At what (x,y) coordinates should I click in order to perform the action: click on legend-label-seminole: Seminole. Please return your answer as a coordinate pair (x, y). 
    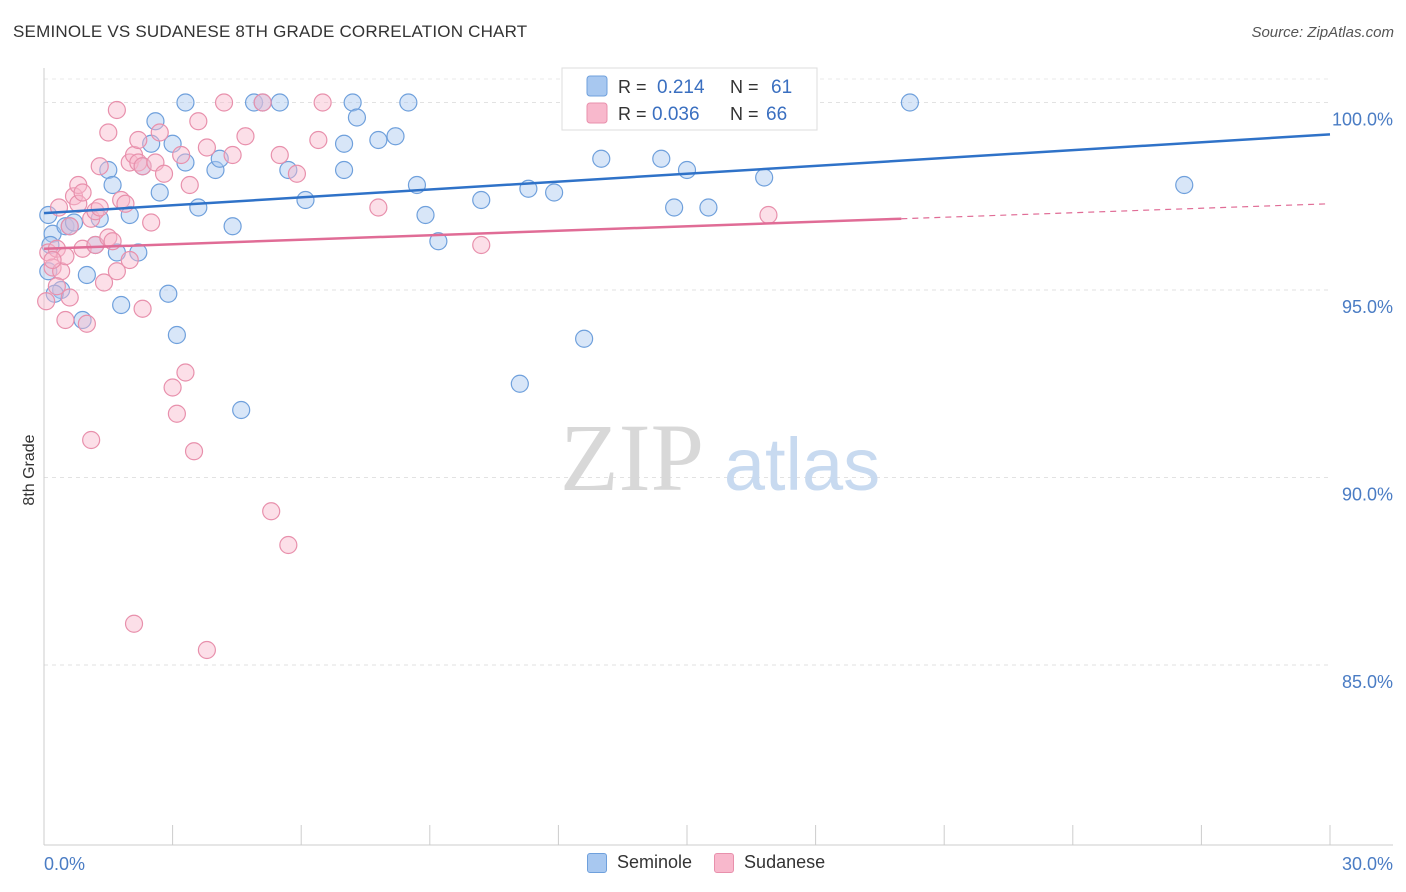
    Looking at the image, I should click on (655, 862).